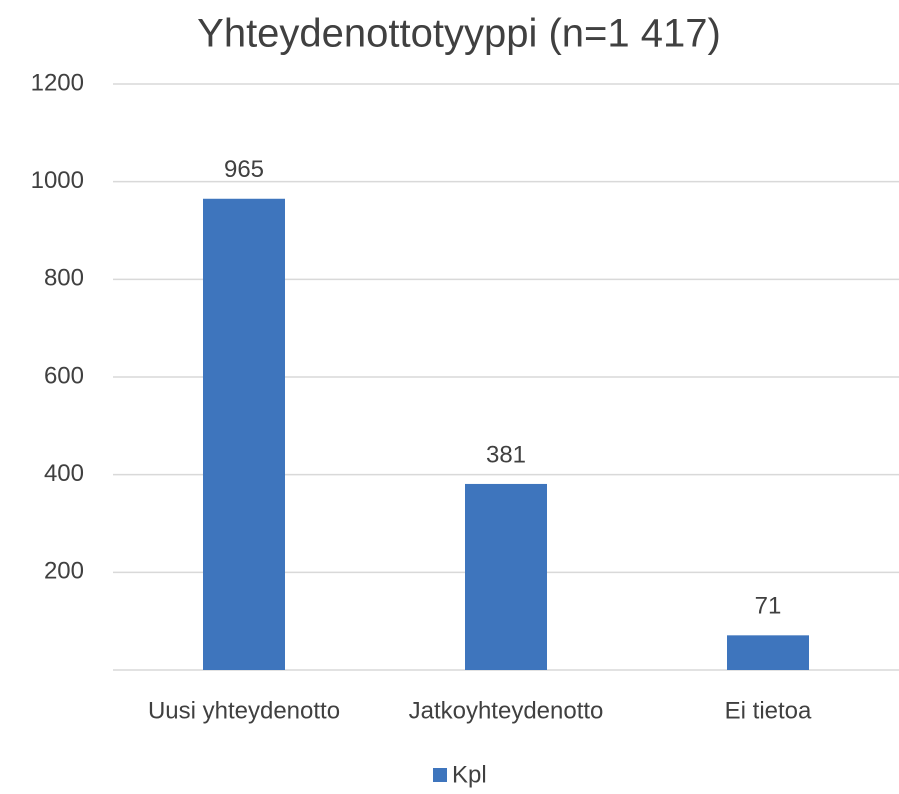  Describe the element at coordinates (244, 169) in the screenshot. I see `data-label: 965` at that location.